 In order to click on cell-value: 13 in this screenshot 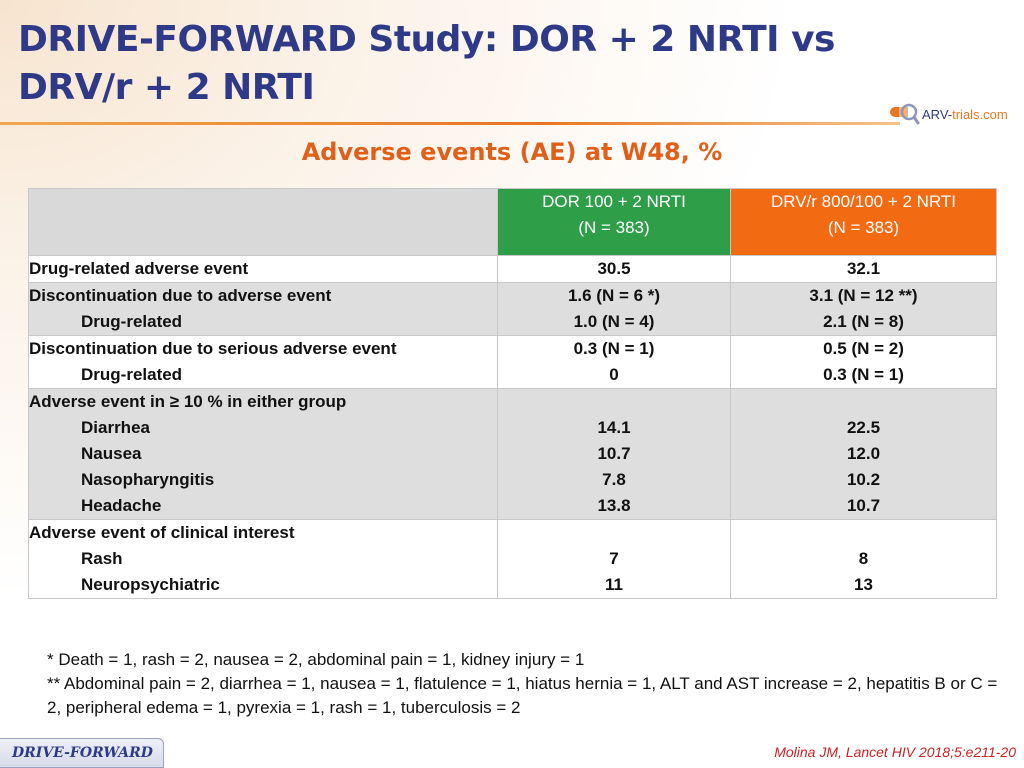, I will do `click(863, 584)`.